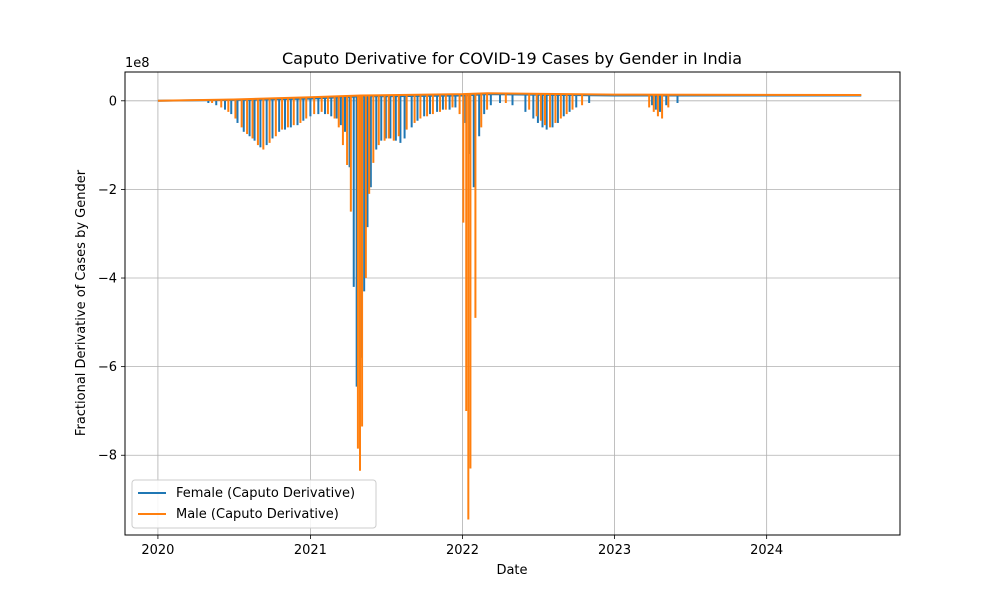 The width and height of the screenshot is (1000, 600). Describe the element at coordinates (107, 190) in the screenshot. I see `y-tick-label: −2` at that location.